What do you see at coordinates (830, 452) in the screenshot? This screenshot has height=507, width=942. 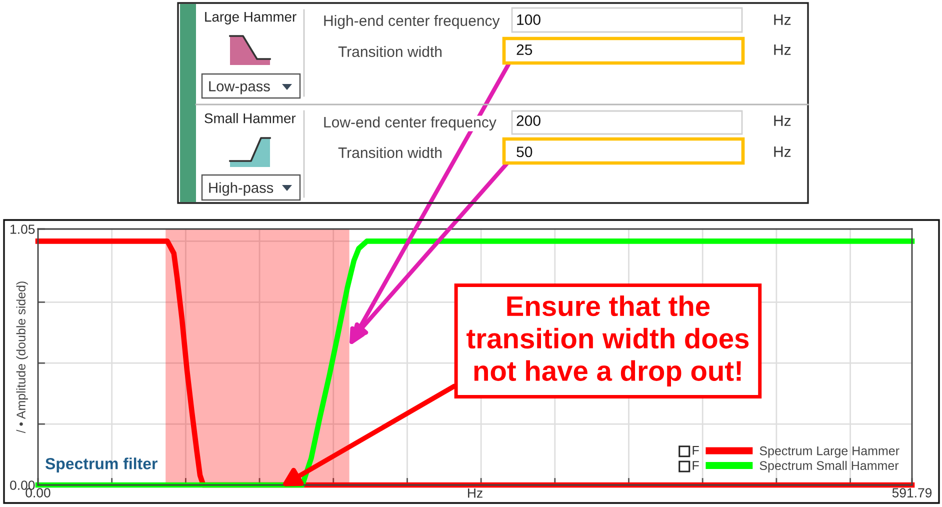 I see `legend-label: Spectrum Large Hammer` at bounding box center [830, 452].